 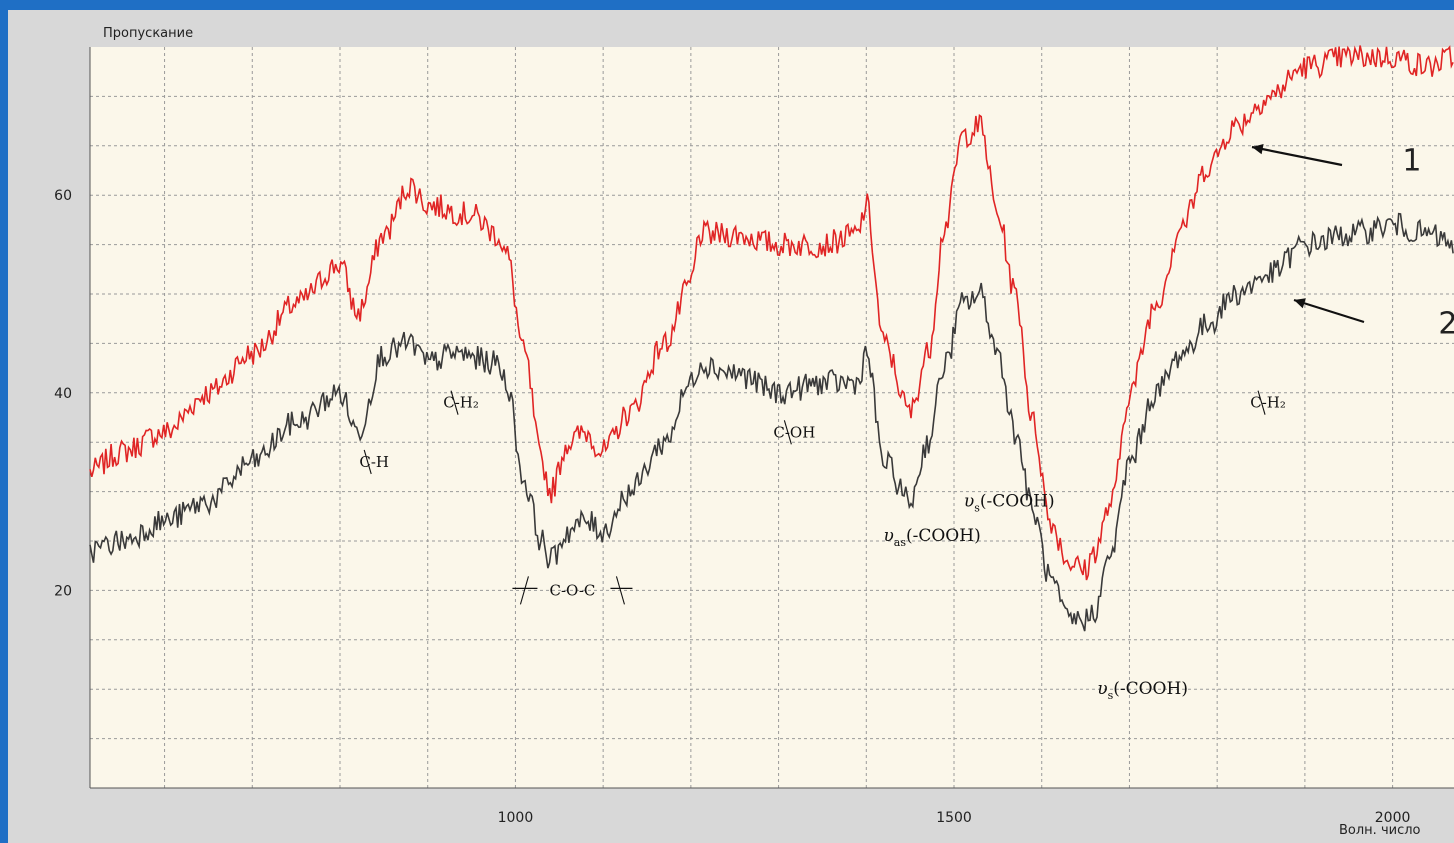 I want to click on x-tick-label: 1500, so click(x=954, y=818).